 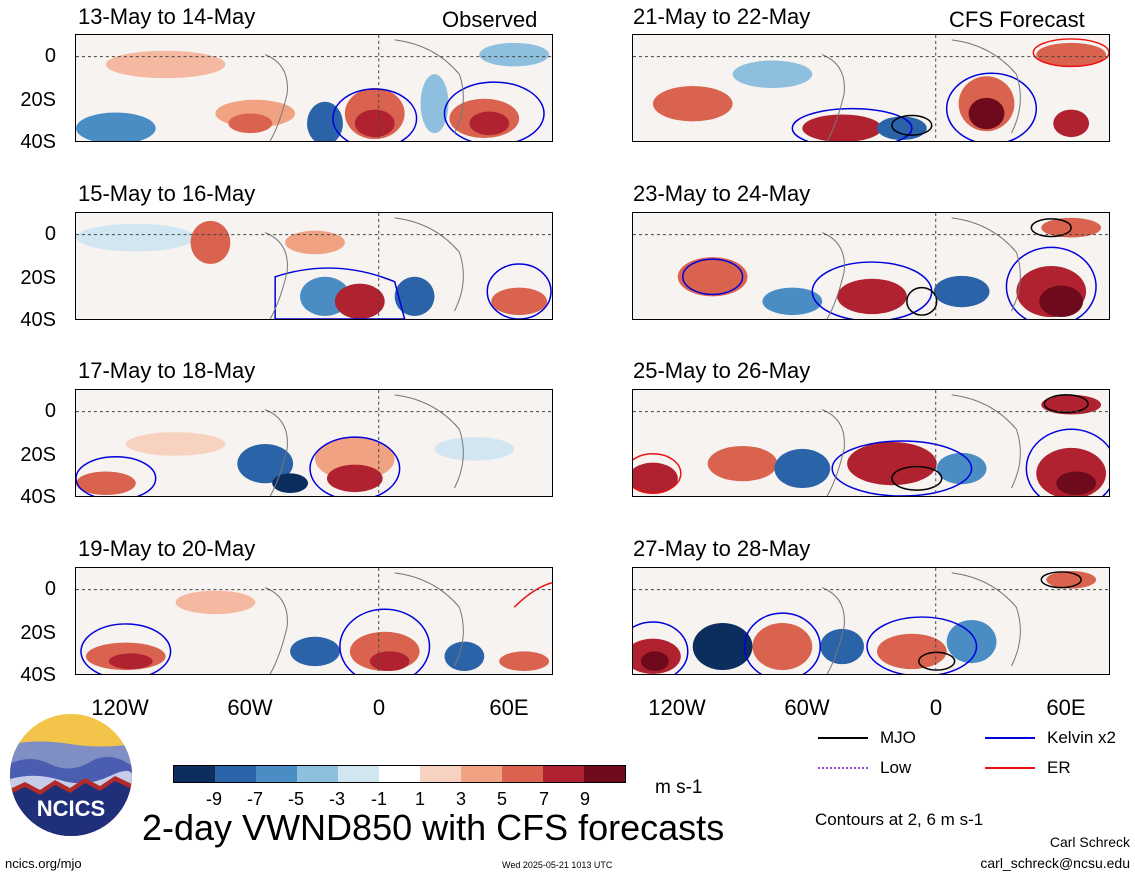 I want to click on panel-title: 21-May to 22-May, so click(x=722, y=16).